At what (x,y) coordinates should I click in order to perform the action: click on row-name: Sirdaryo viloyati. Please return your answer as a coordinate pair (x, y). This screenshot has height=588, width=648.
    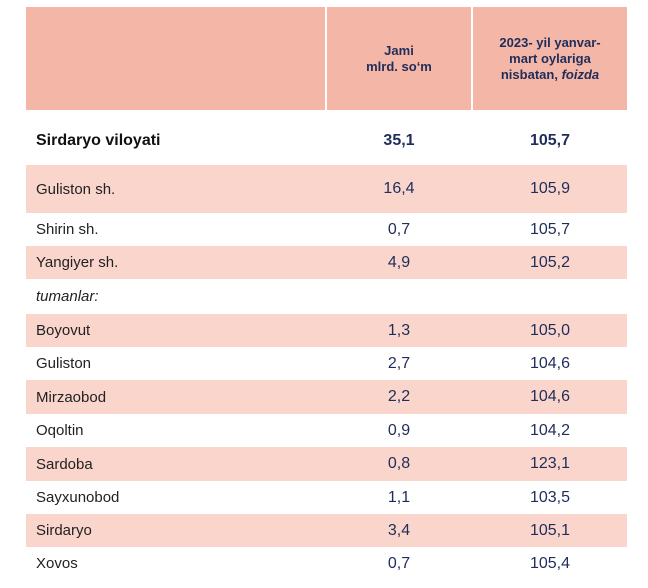
    Looking at the image, I should click on (98, 140).